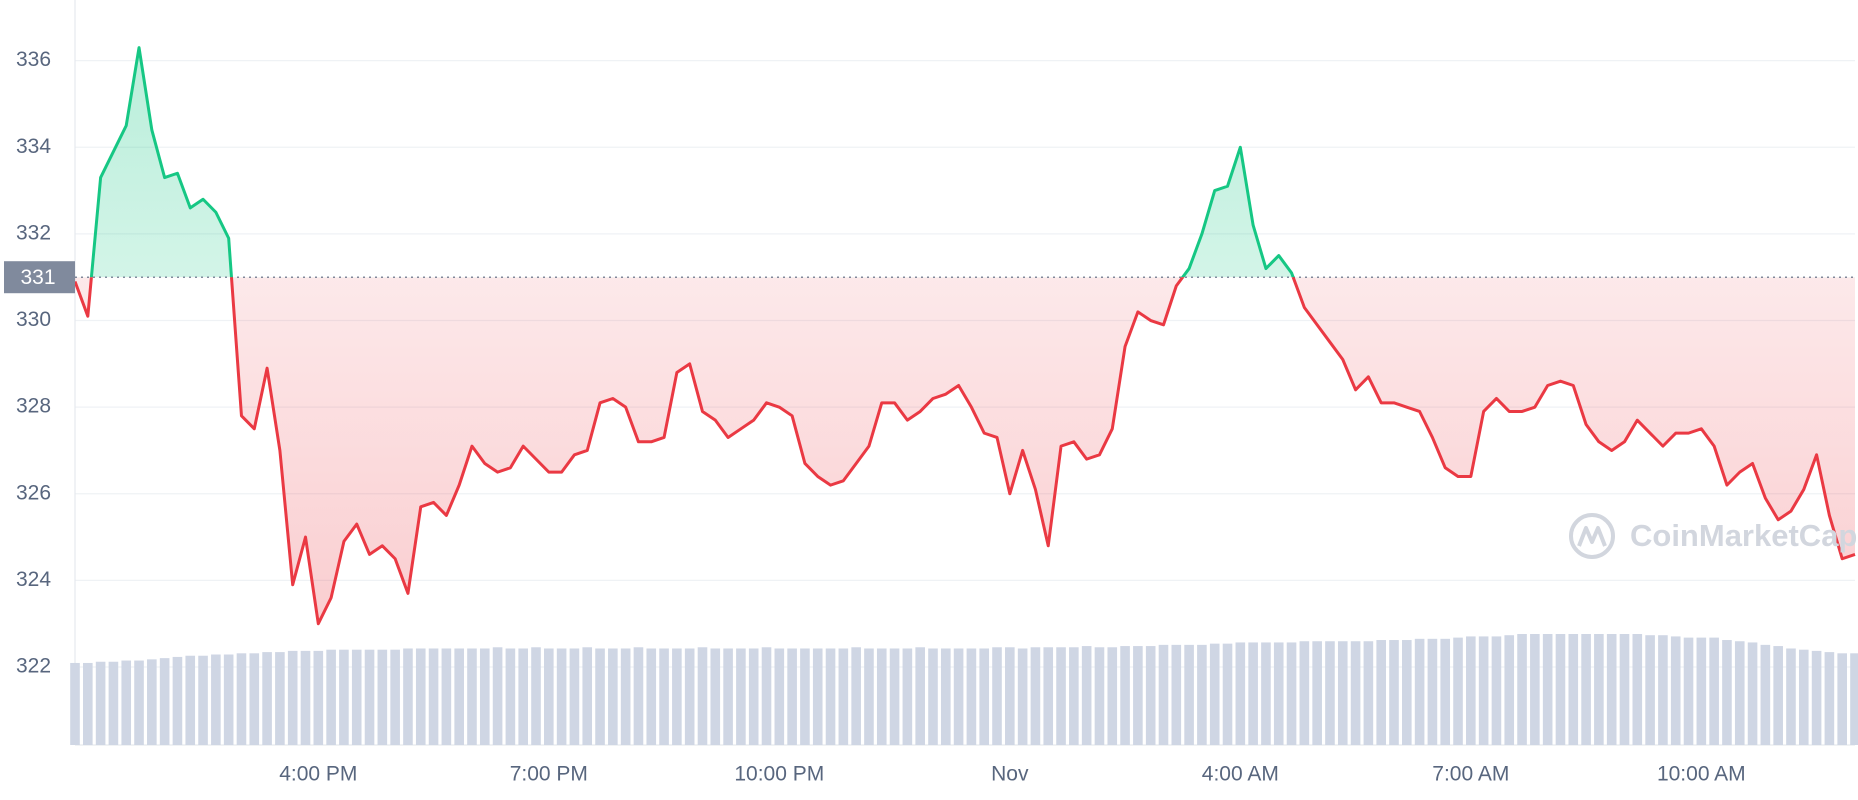 The image size is (1858, 800). I want to click on y-tick-label: 330, so click(33, 319).